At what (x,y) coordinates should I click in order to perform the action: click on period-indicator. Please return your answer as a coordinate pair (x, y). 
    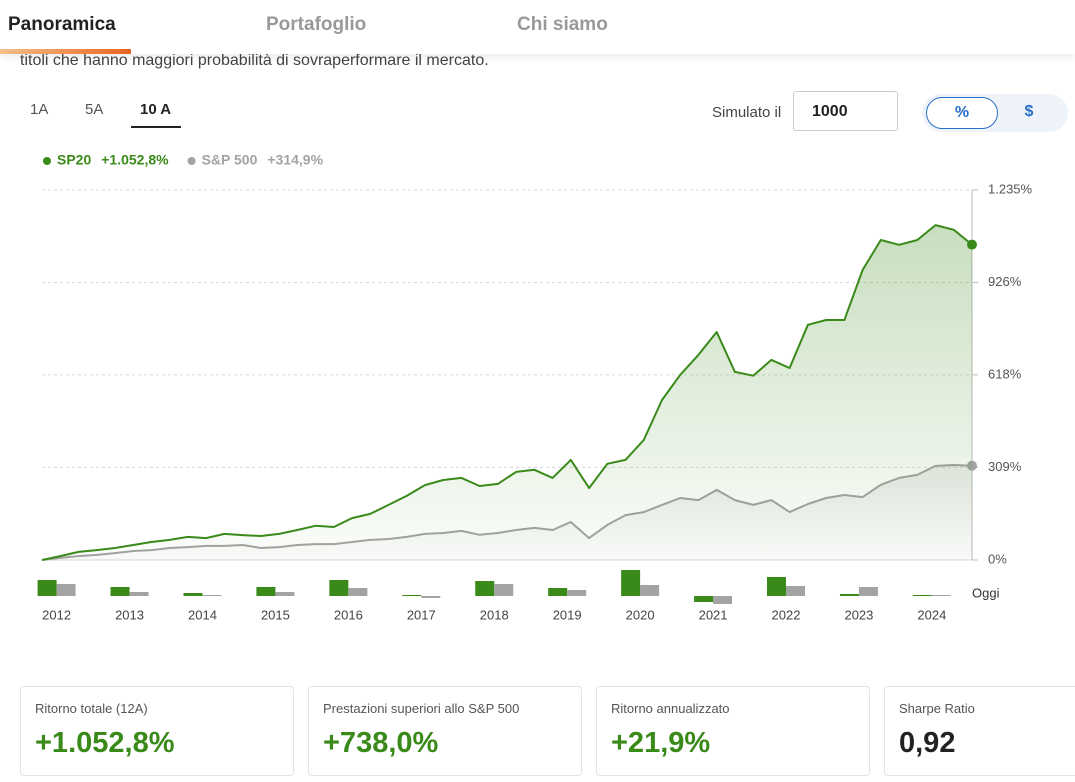
    Looking at the image, I should click on (156, 127).